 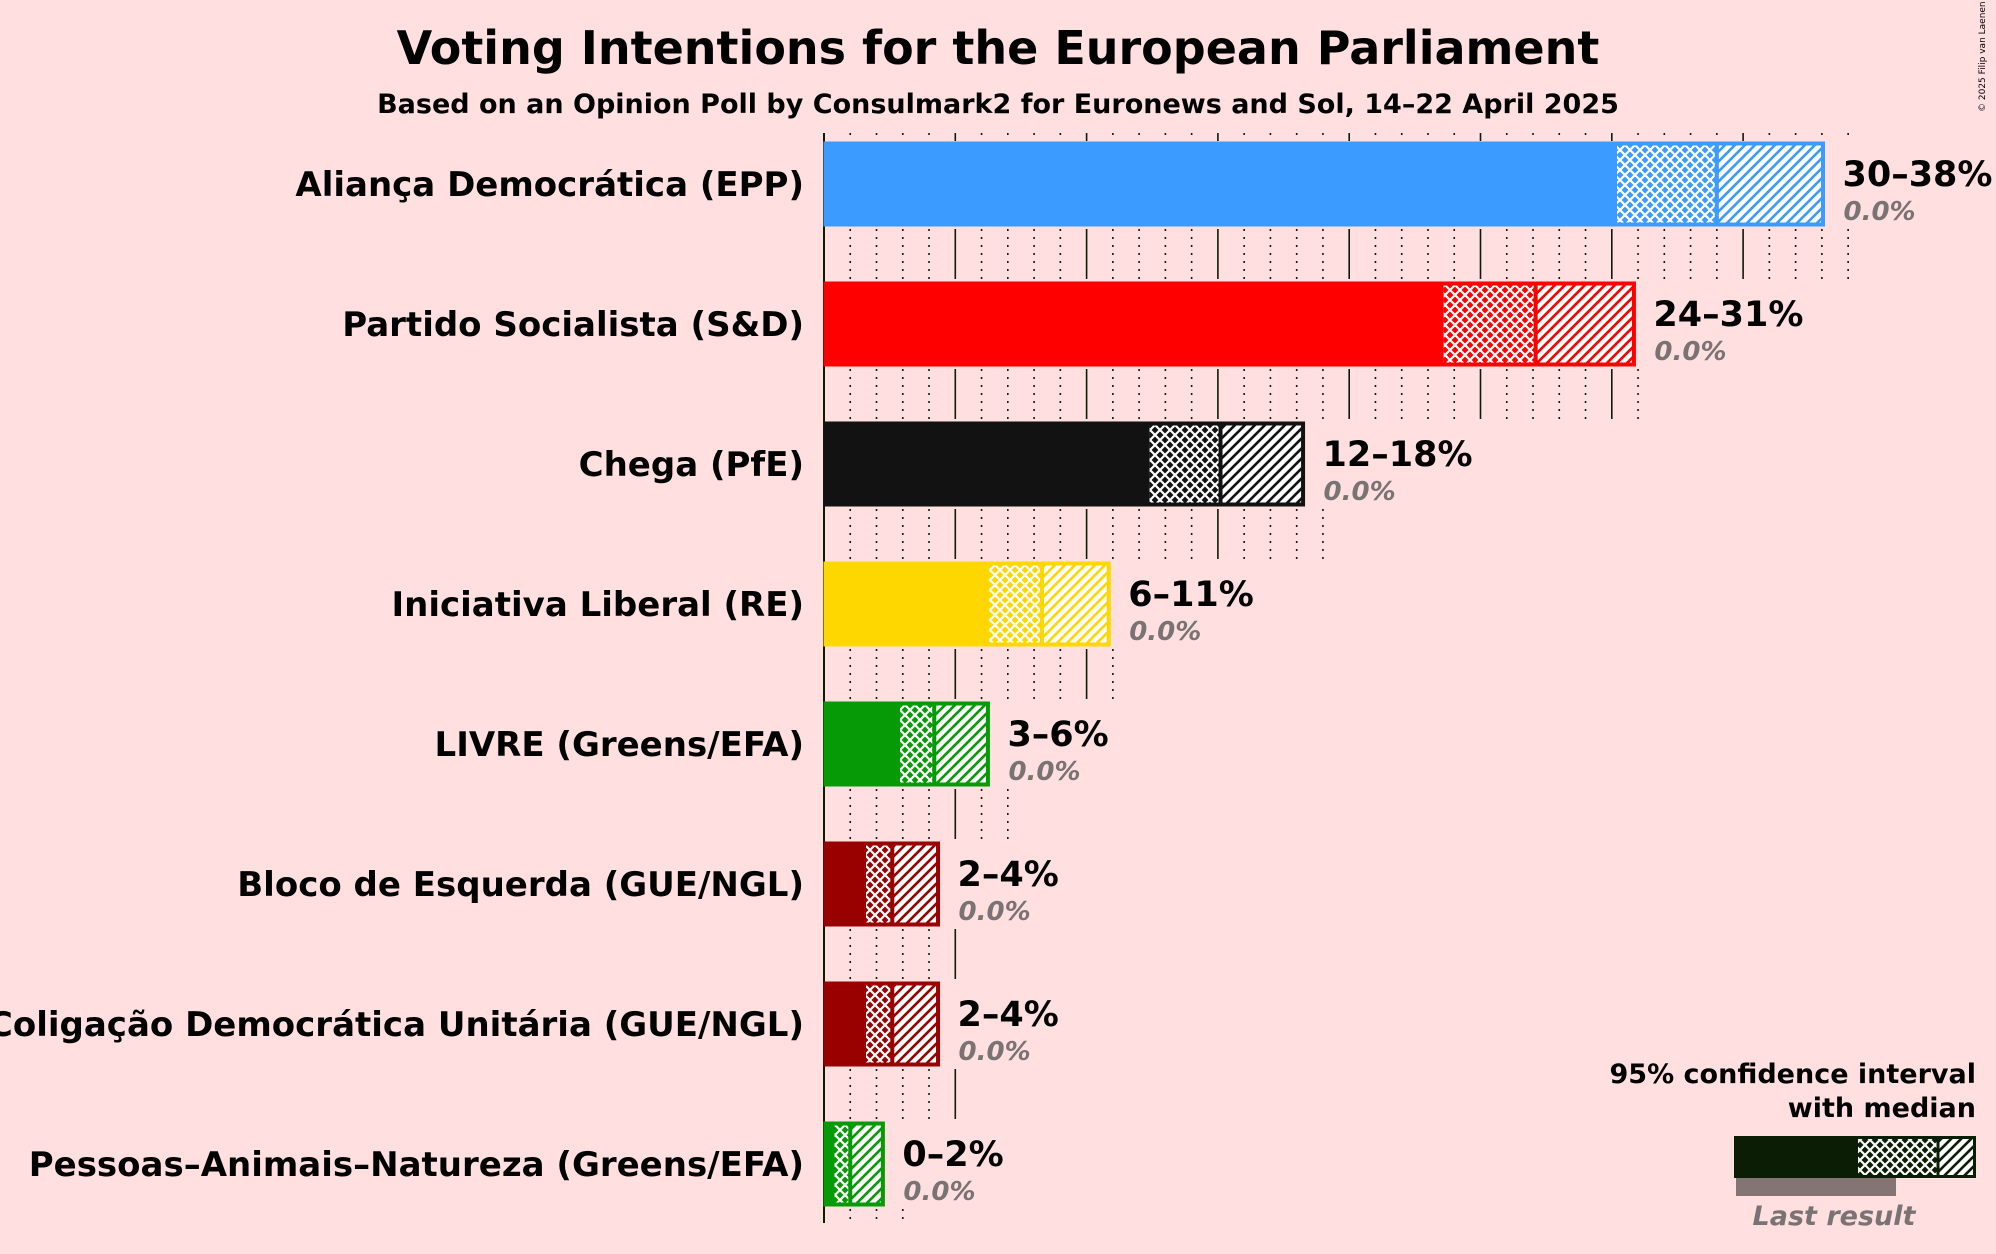 What do you see at coordinates (1918, 175) in the screenshot?
I see `range-label: 30–38%` at bounding box center [1918, 175].